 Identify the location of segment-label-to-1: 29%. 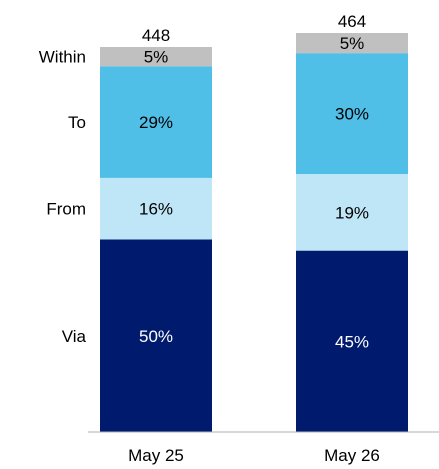
(156, 122).